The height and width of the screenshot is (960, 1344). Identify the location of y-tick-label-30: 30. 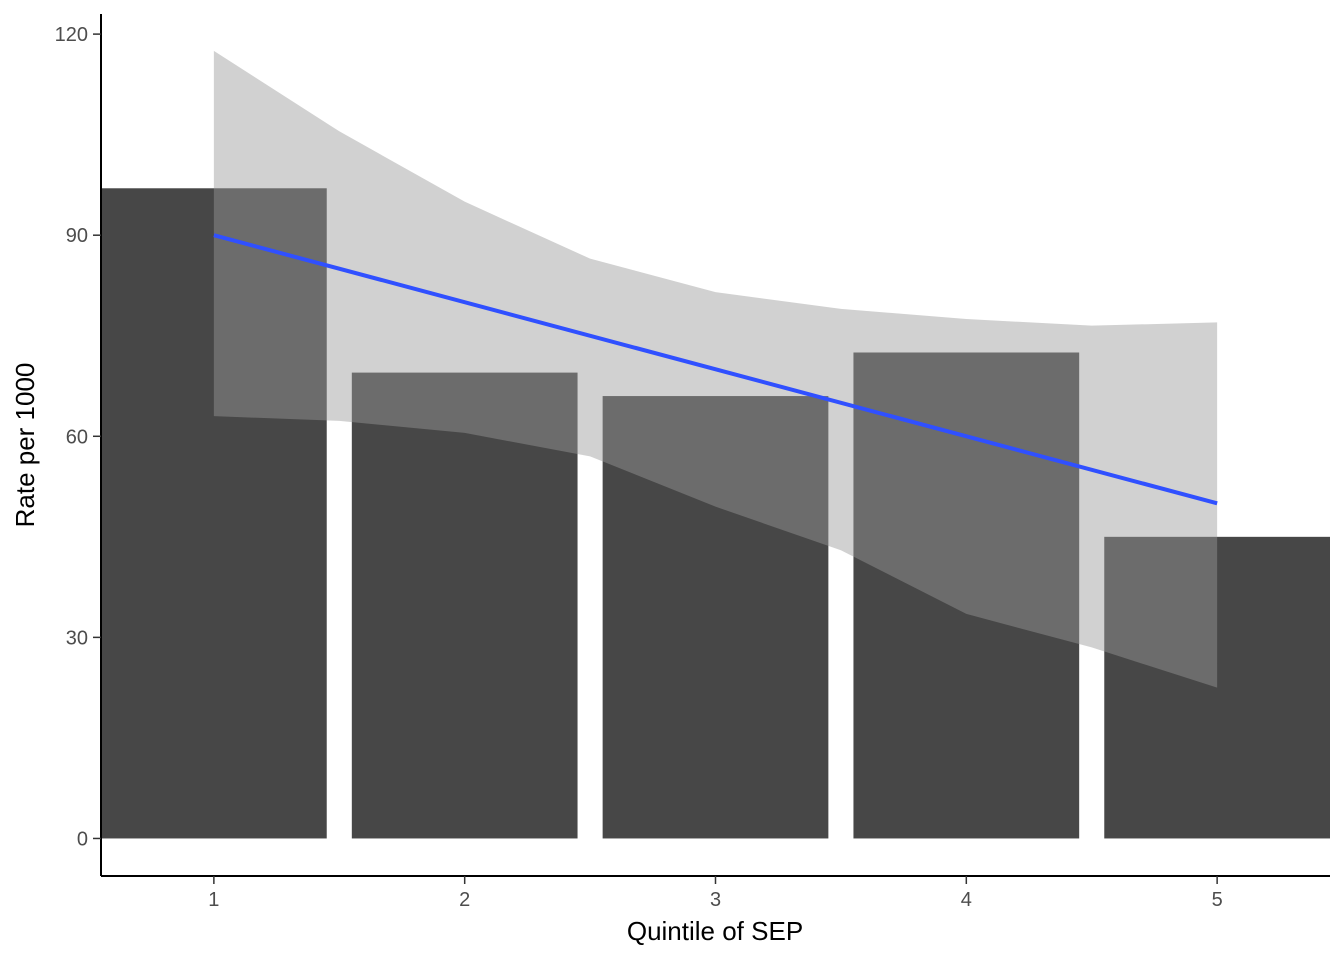
(77, 638).